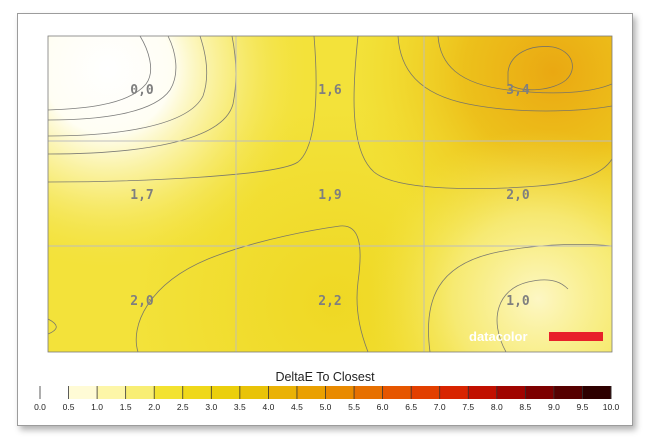 This screenshot has width=655, height=446. Describe the element at coordinates (576, 336) in the screenshot. I see `brand-bar` at that location.